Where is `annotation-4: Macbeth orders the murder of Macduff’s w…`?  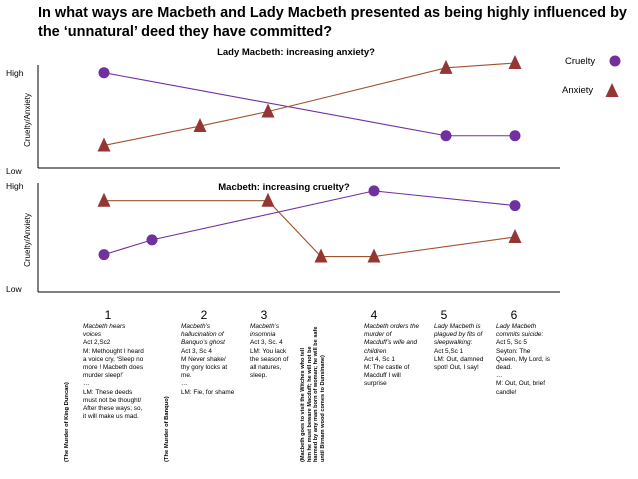 annotation-4: Macbeth orders the murder of Macduff’s w… is located at coordinates (392, 356).